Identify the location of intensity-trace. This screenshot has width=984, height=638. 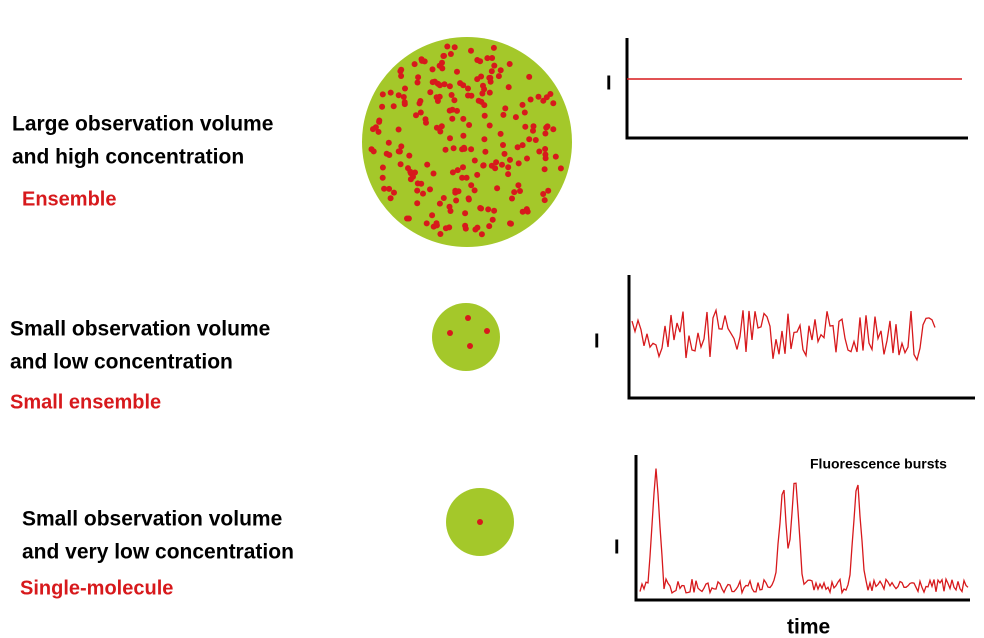
(783, 334).